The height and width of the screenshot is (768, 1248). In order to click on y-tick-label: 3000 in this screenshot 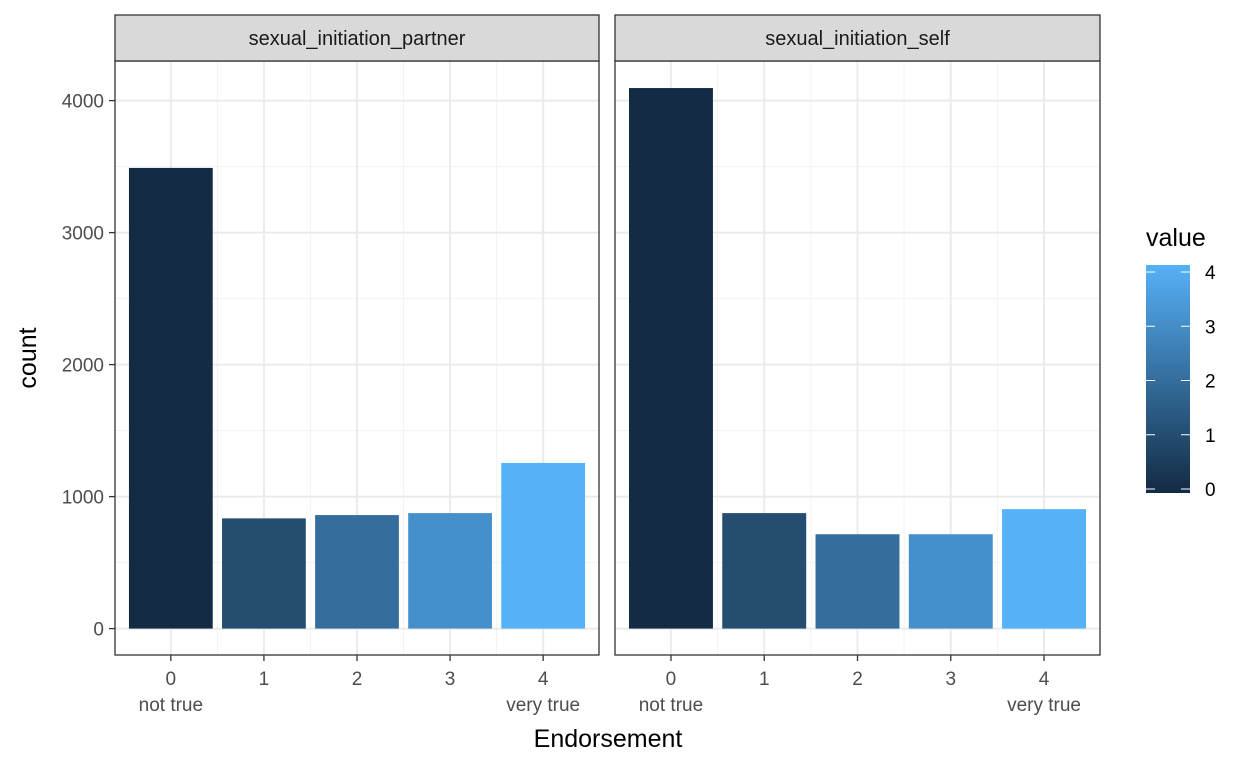, I will do `click(83, 234)`.